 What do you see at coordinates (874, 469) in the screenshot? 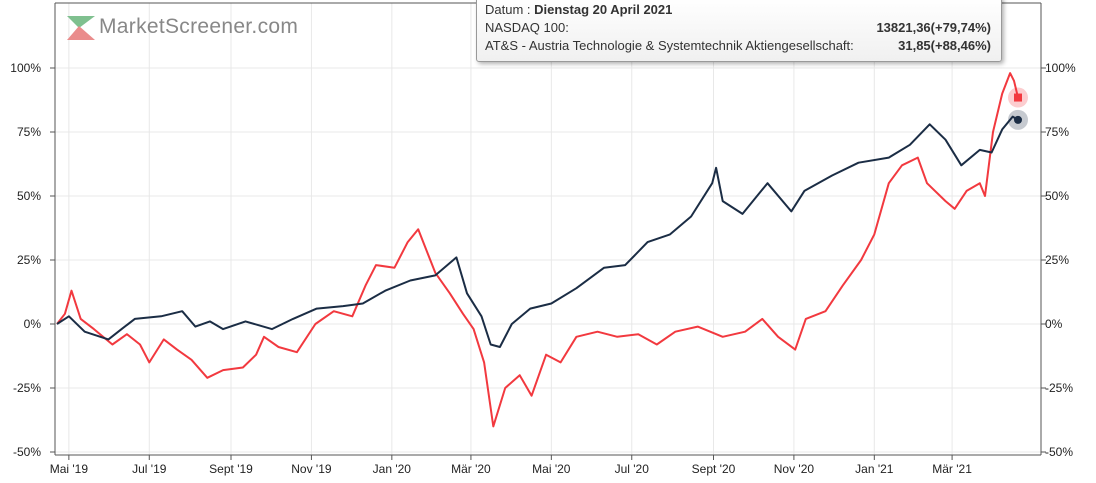
I see `x-tick-label: Jan '21` at bounding box center [874, 469].